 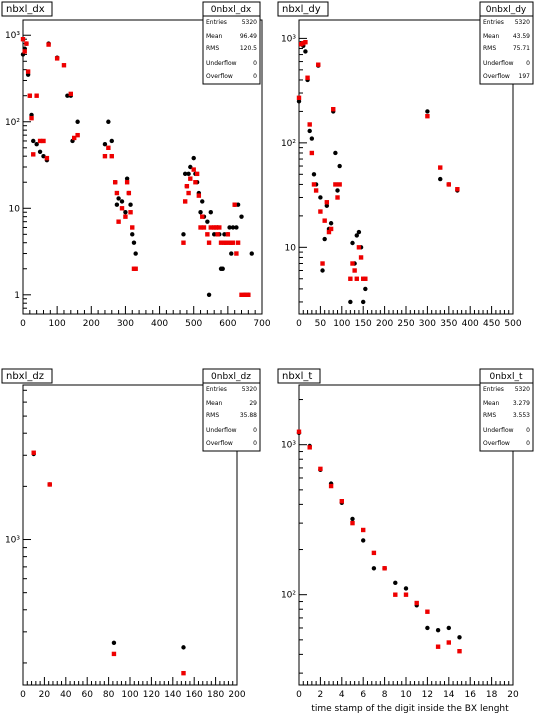 I want to click on stats-label: RMS, so click(x=489, y=415).